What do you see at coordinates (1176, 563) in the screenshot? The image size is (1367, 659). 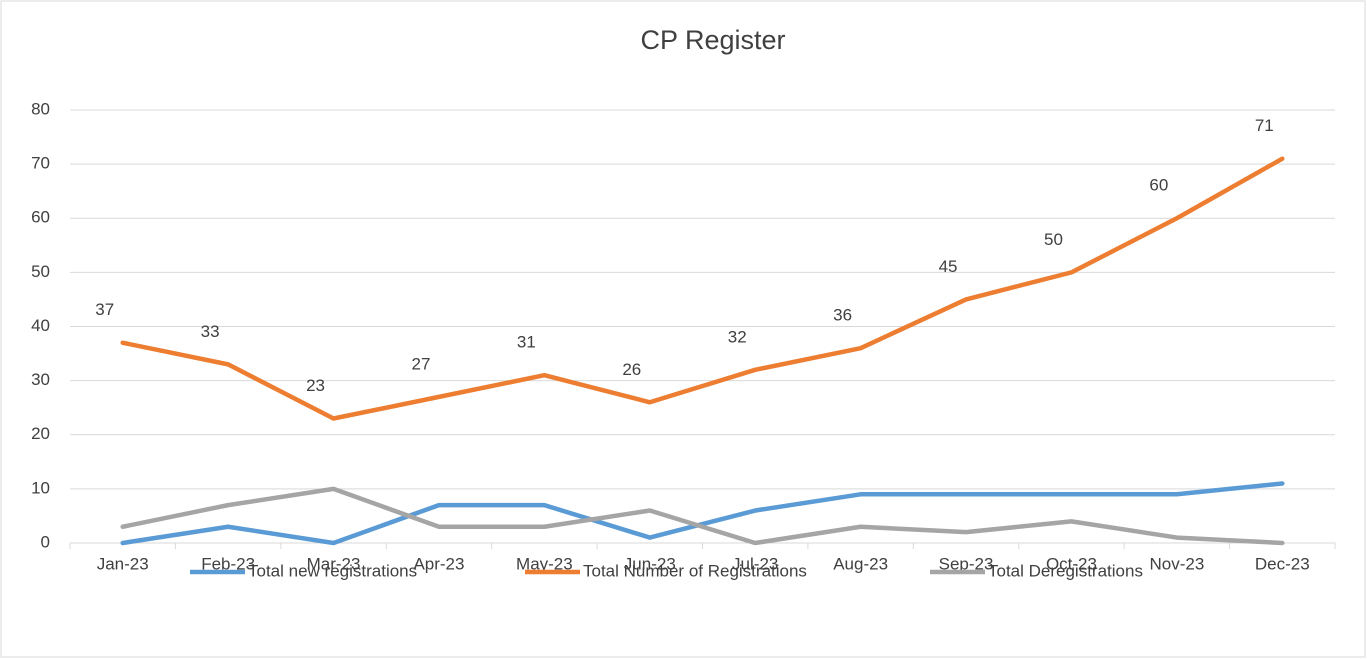 I see `x-tick-label: Nov-23` at bounding box center [1176, 563].